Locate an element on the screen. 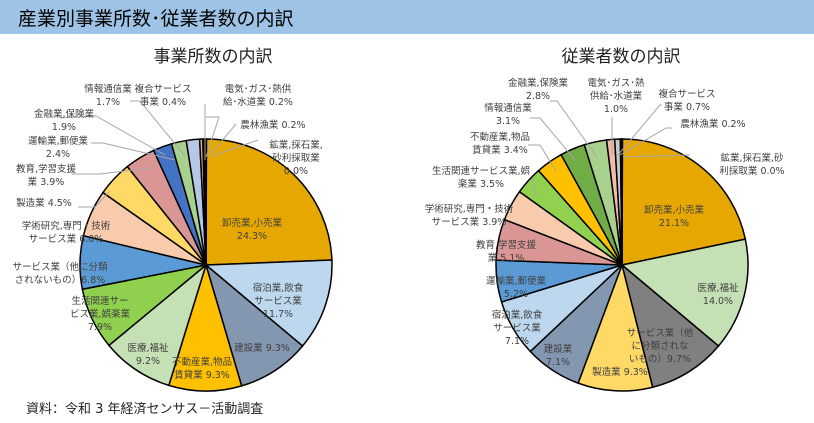 The image size is (814, 423). slice-label: サービス業（他に分類されないもの）6.8% is located at coordinates (60, 273).